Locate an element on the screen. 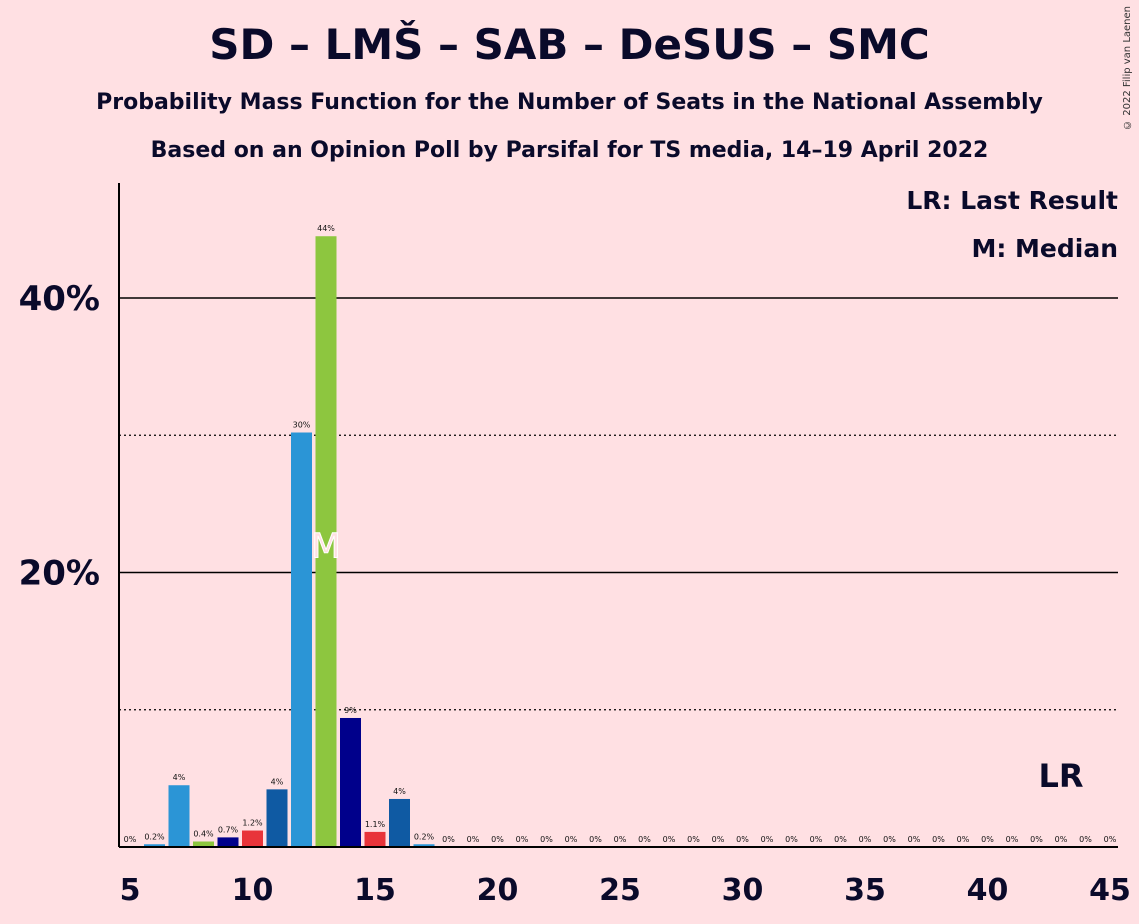 The image size is (1139, 924). last-result-marker: LR is located at coordinates (1060, 776).